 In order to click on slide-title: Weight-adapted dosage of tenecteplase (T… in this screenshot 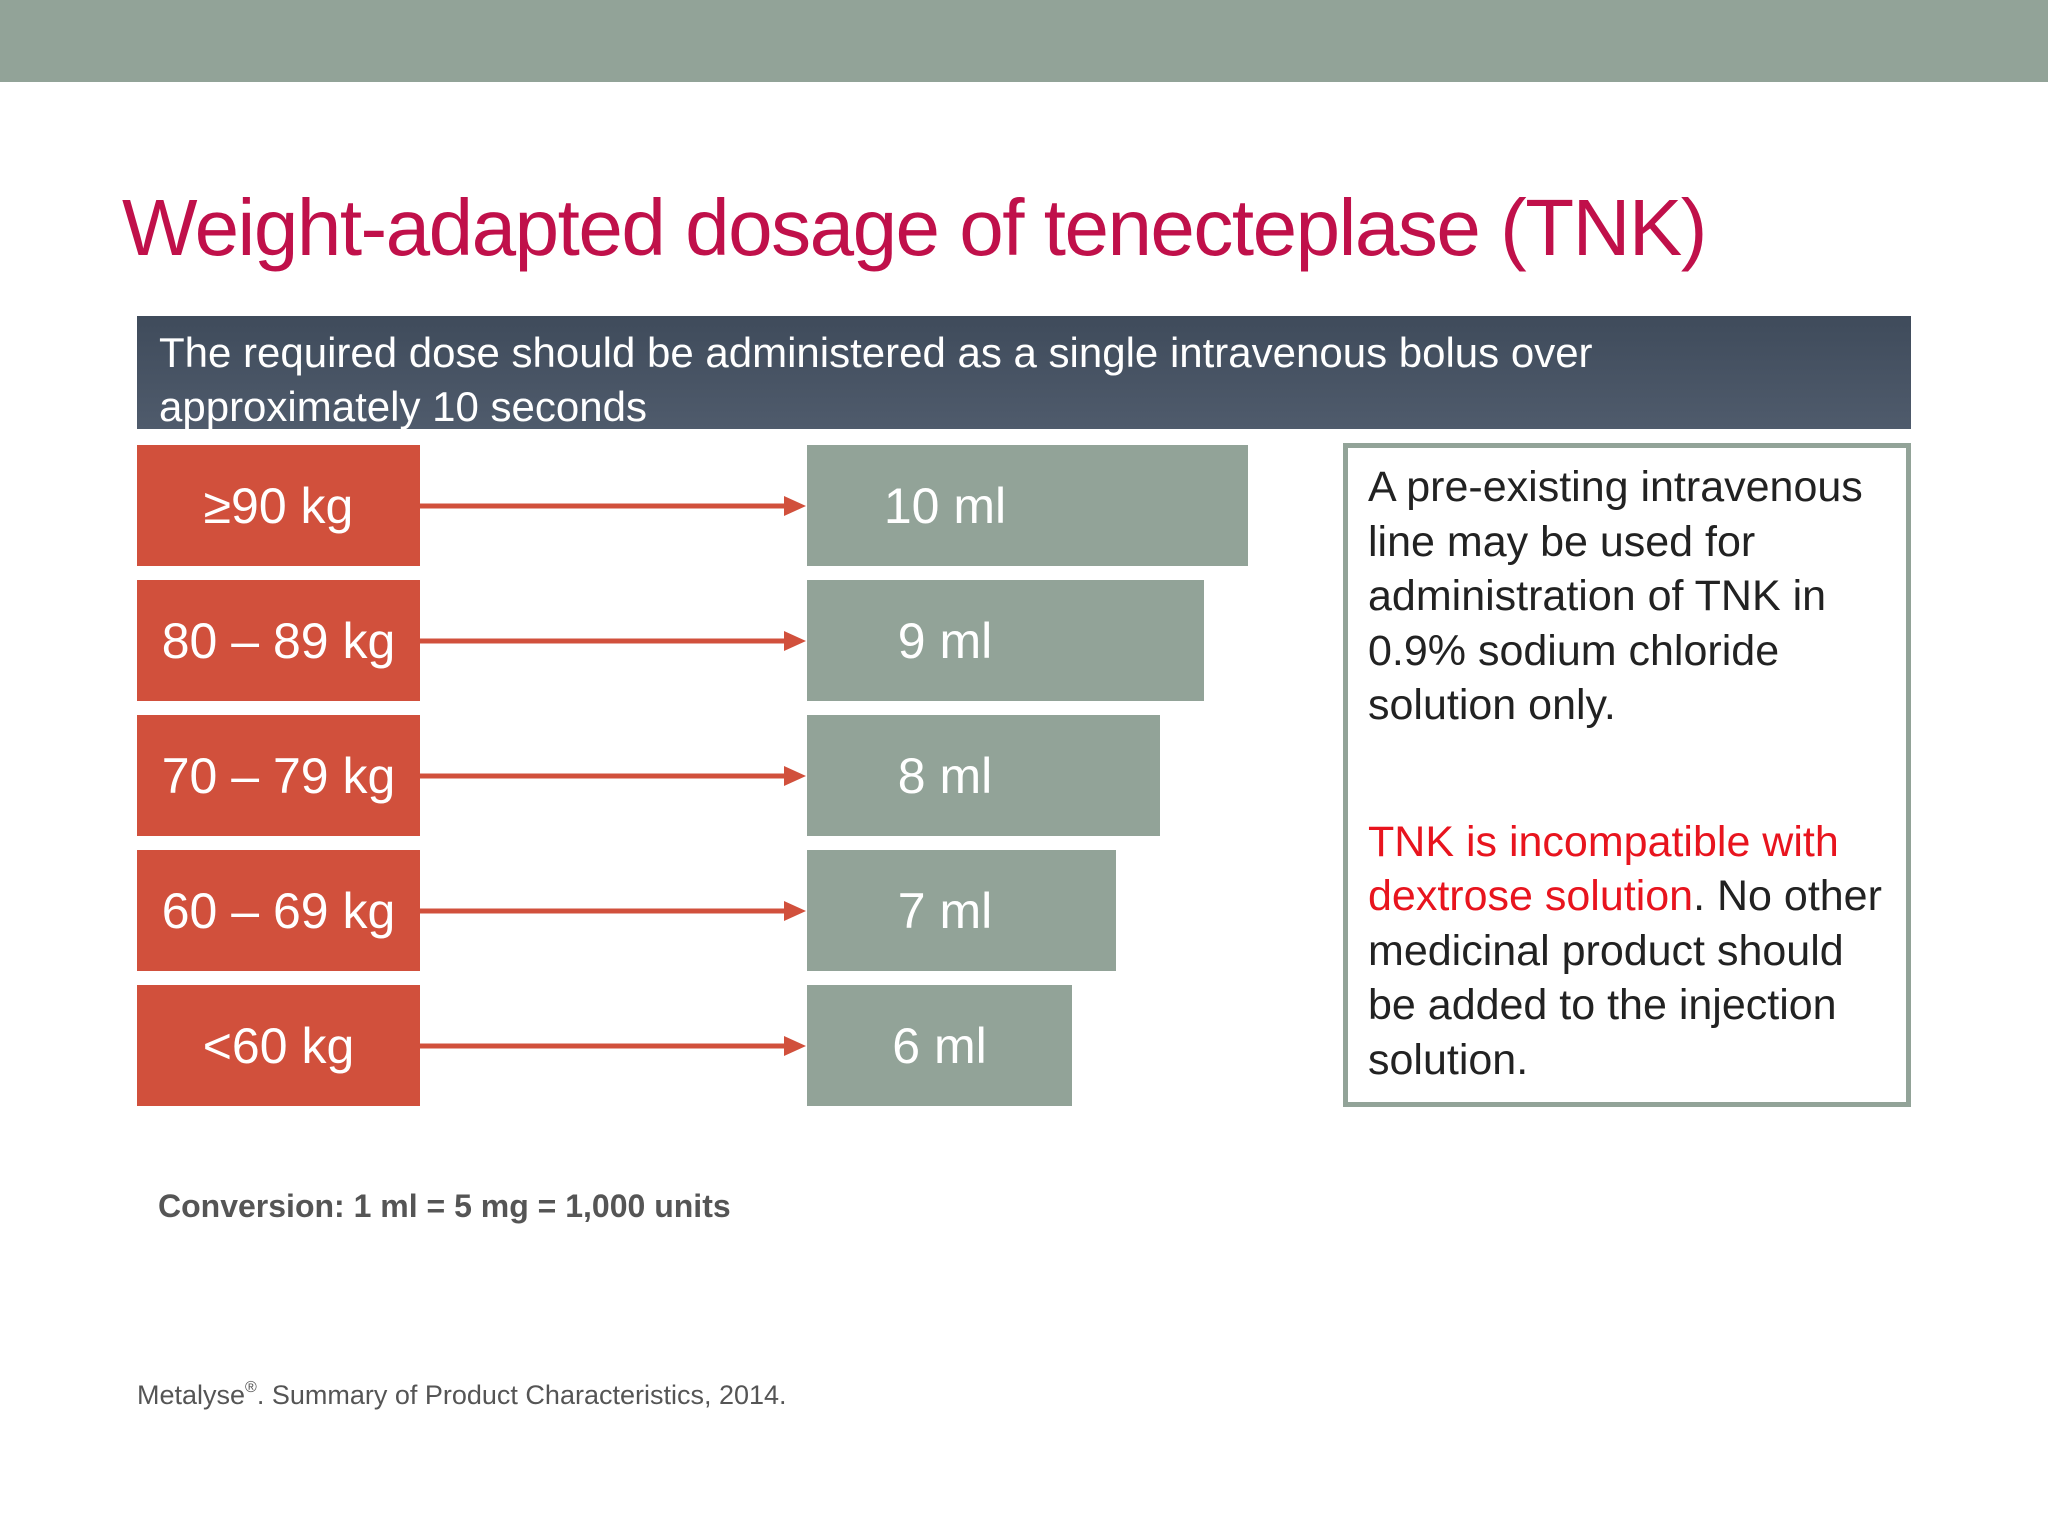, I will do `click(914, 227)`.